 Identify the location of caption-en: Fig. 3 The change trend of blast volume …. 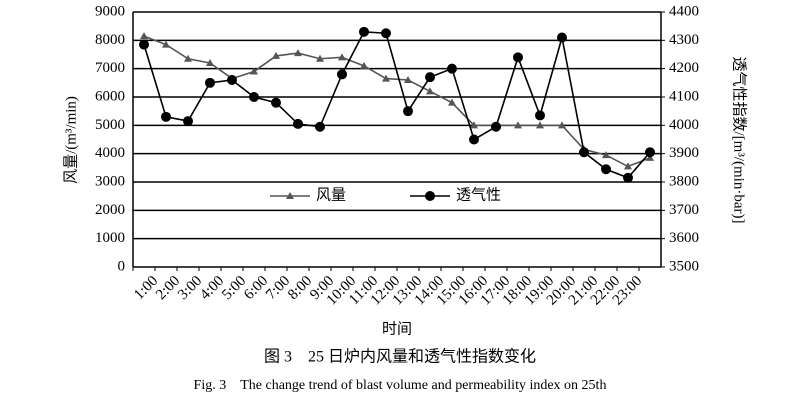
(400, 385).